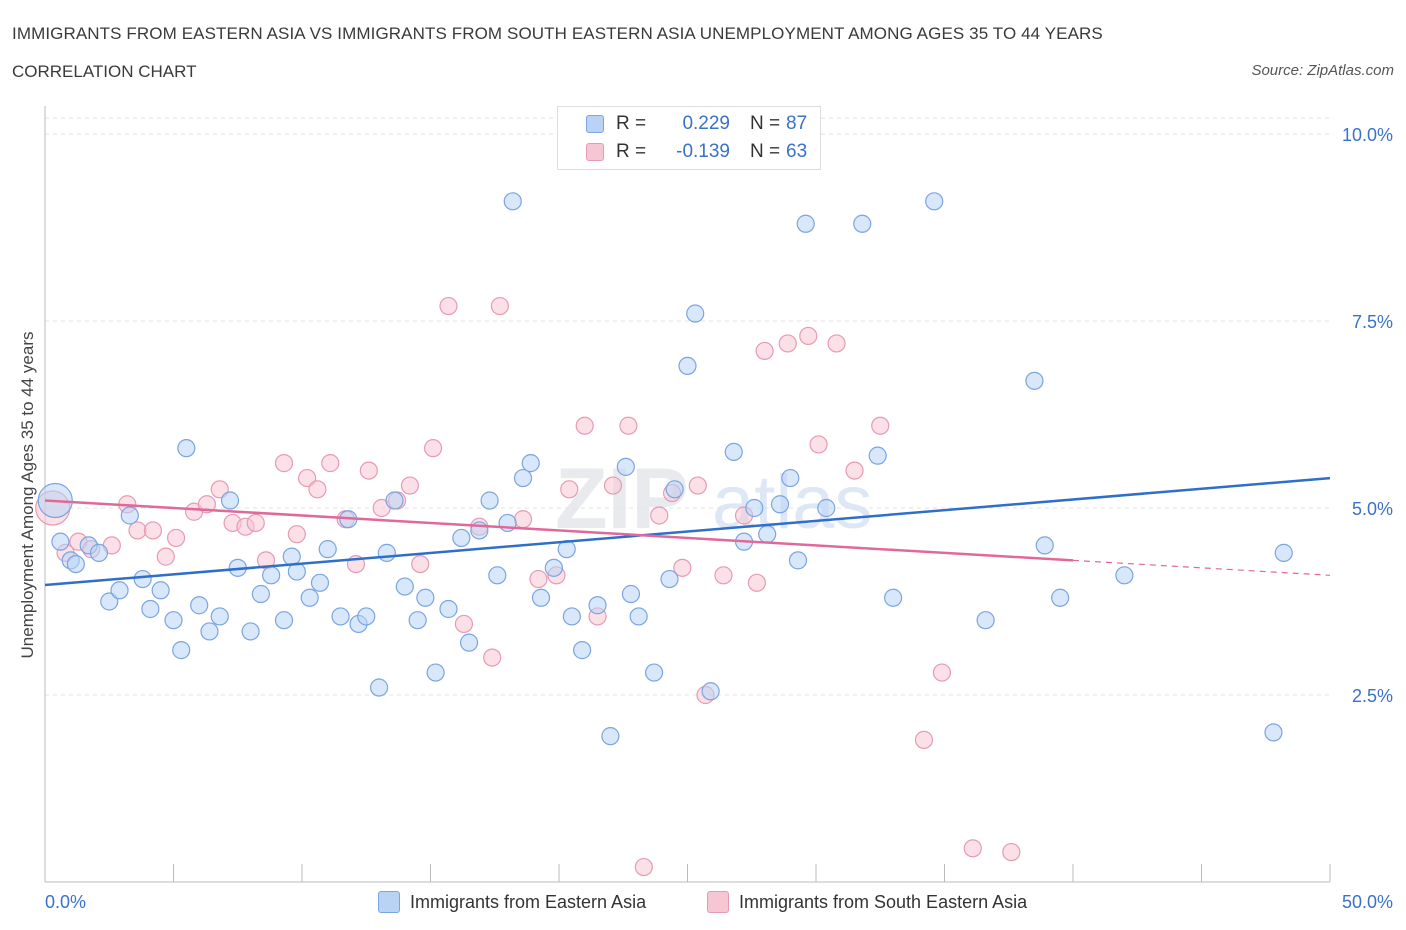  What do you see at coordinates (706, 123) in the screenshot?
I see `legend-r-value: 0.229` at bounding box center [706, 123].